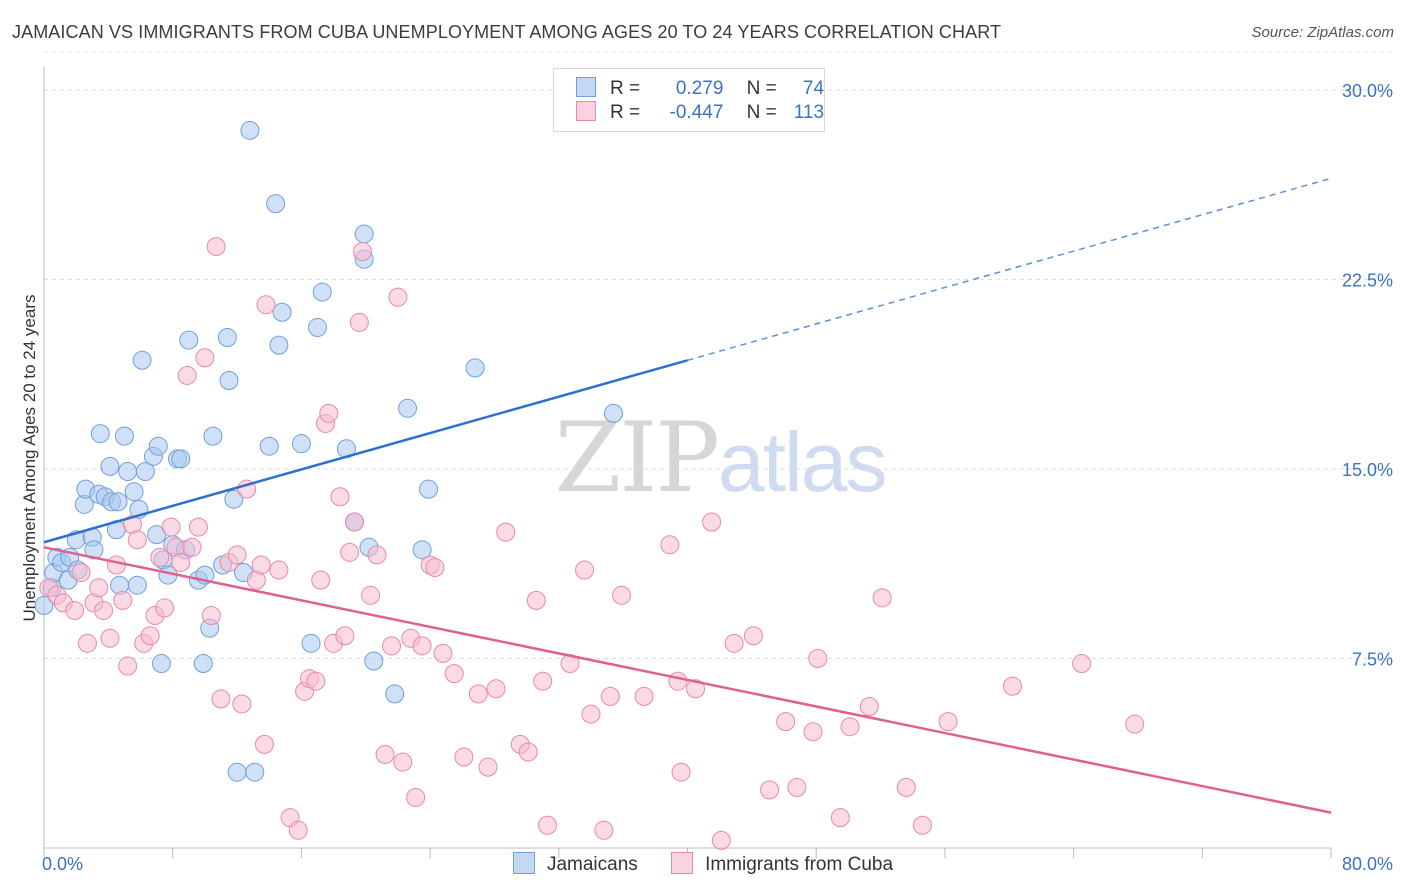 The image size is (1406, 892). I want to click on series-legend-label: Immigrants from Cuba, so click(799, 864).